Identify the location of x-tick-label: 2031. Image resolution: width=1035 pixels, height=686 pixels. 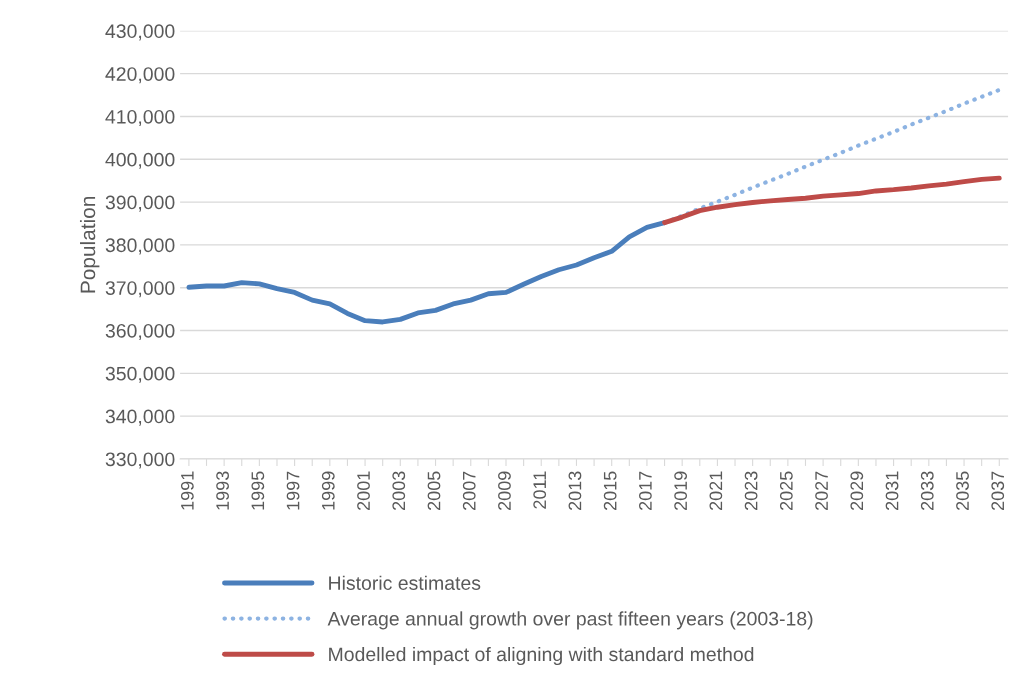
(892, 490).